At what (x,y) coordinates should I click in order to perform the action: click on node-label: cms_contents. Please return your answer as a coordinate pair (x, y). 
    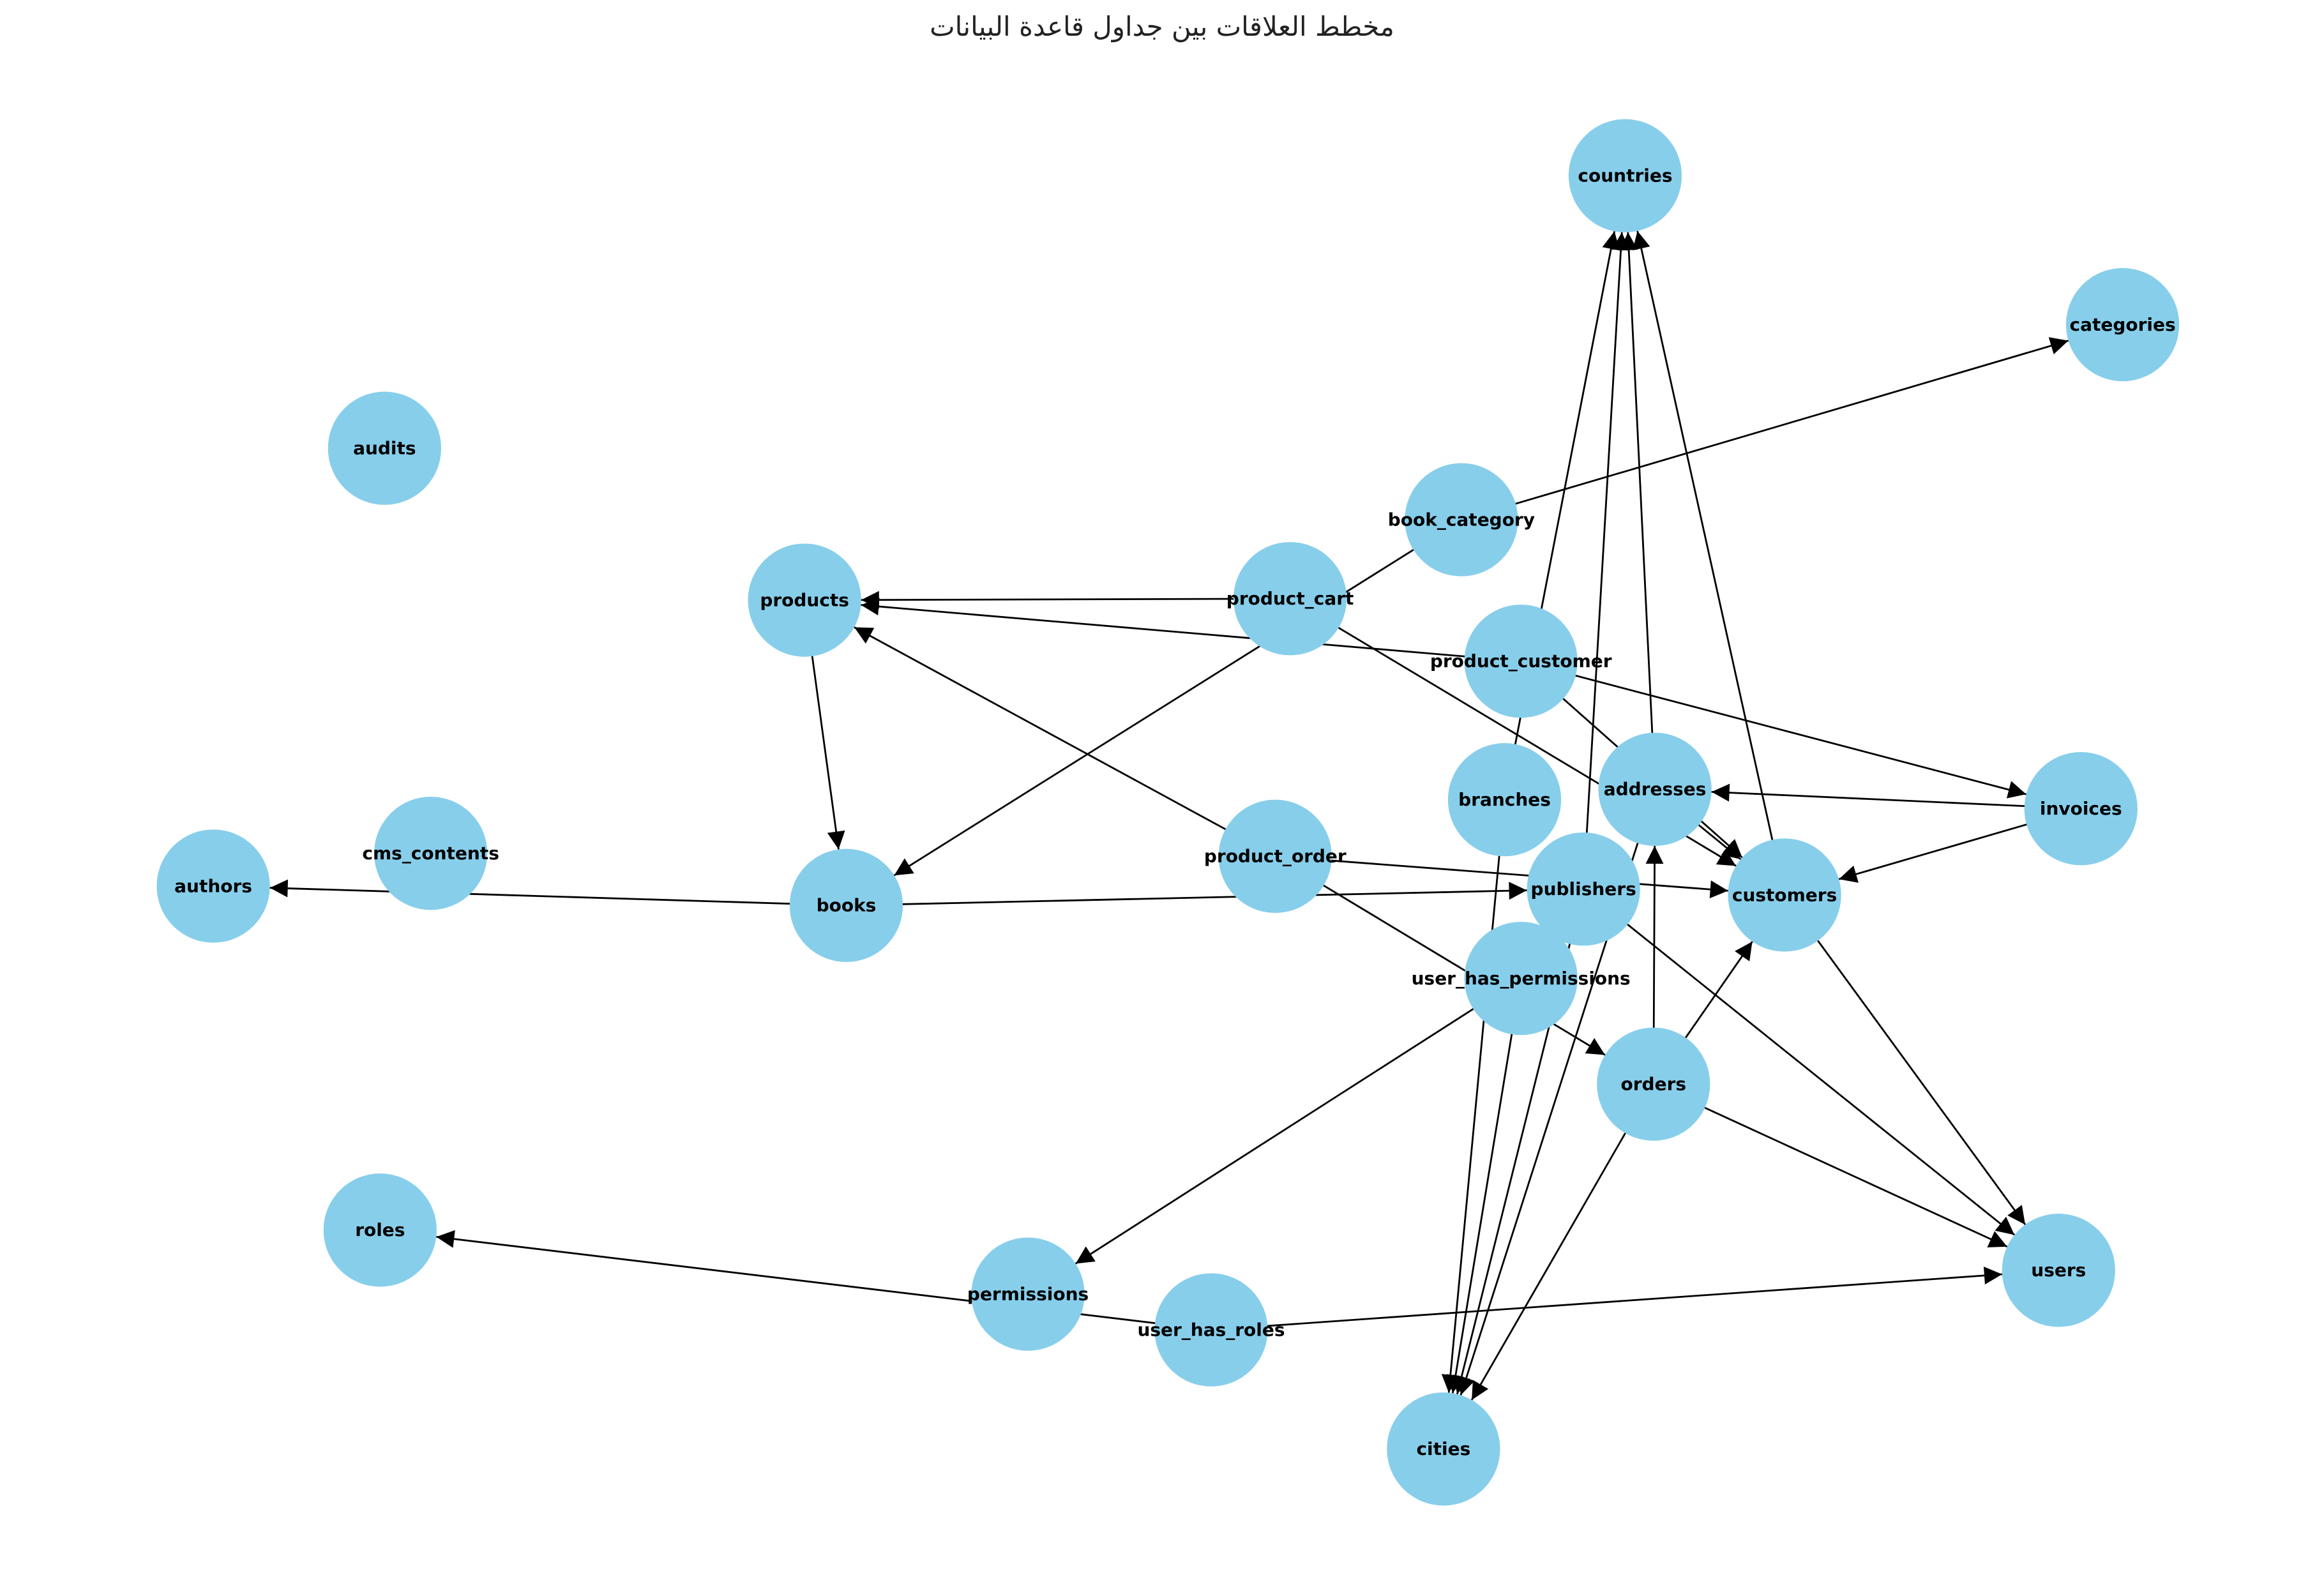
    Looking at the image, I should click on (430, 854).